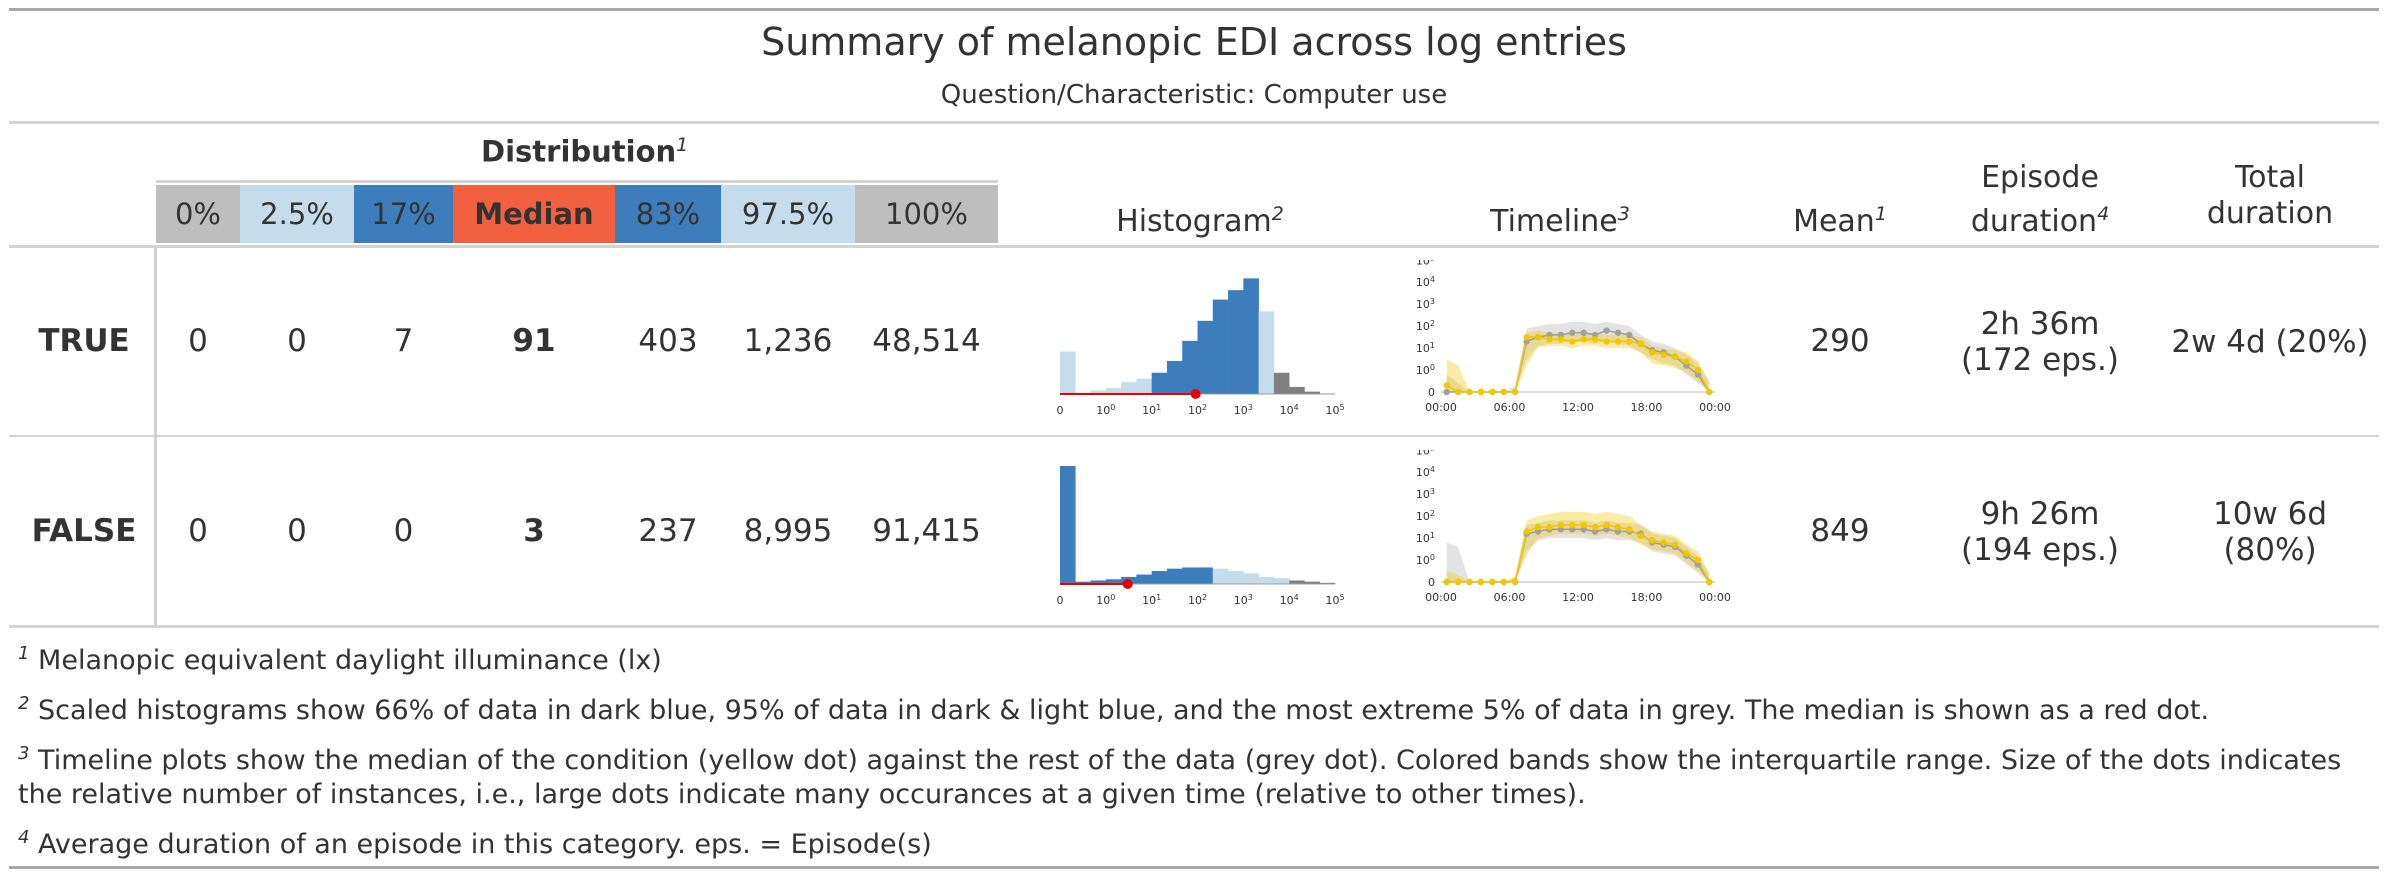 This screenshot has height=876, width=2388. I want to click on timeline-y-tick-label: 105, so click(1425, 263).